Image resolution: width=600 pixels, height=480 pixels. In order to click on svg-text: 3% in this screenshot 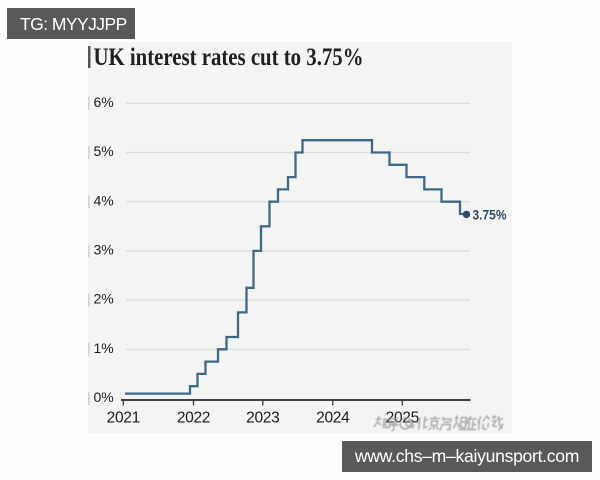, I will do `click(104, 250)`.